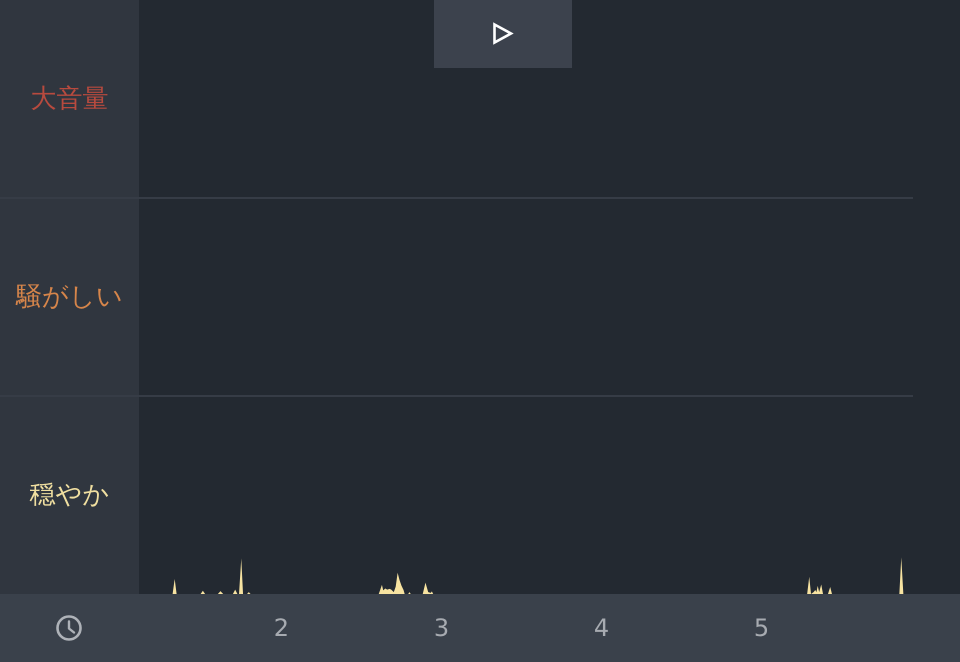 The image size is (960, 662). What do you see at coordinates (442, 628) in the screenshot?
I see `x-tick-label: 3` at bounding box center [442, 628].